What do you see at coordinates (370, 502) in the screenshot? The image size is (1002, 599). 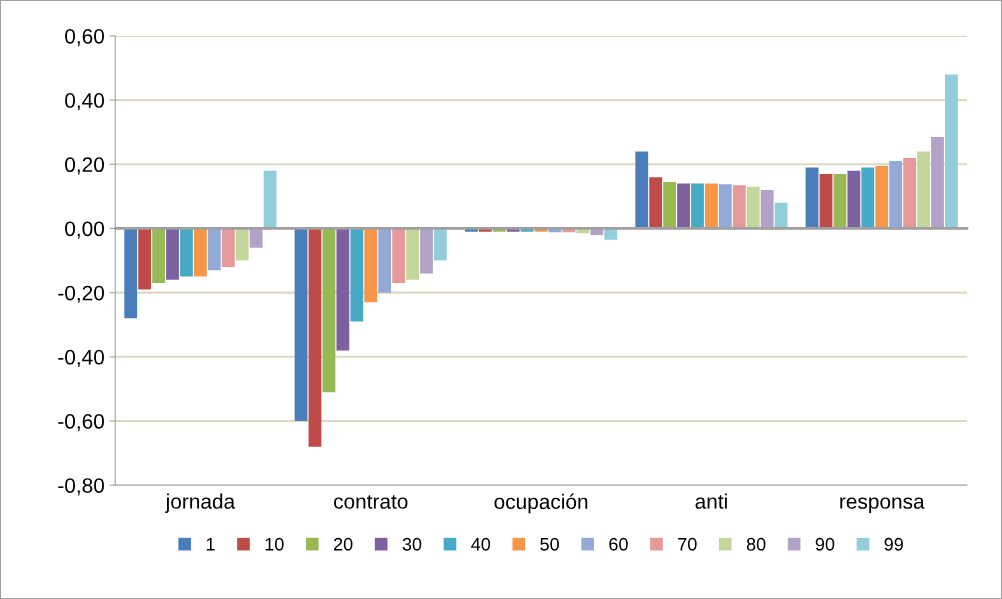 I see `x-tick-label: contrato` at bounding box center [370, 502].